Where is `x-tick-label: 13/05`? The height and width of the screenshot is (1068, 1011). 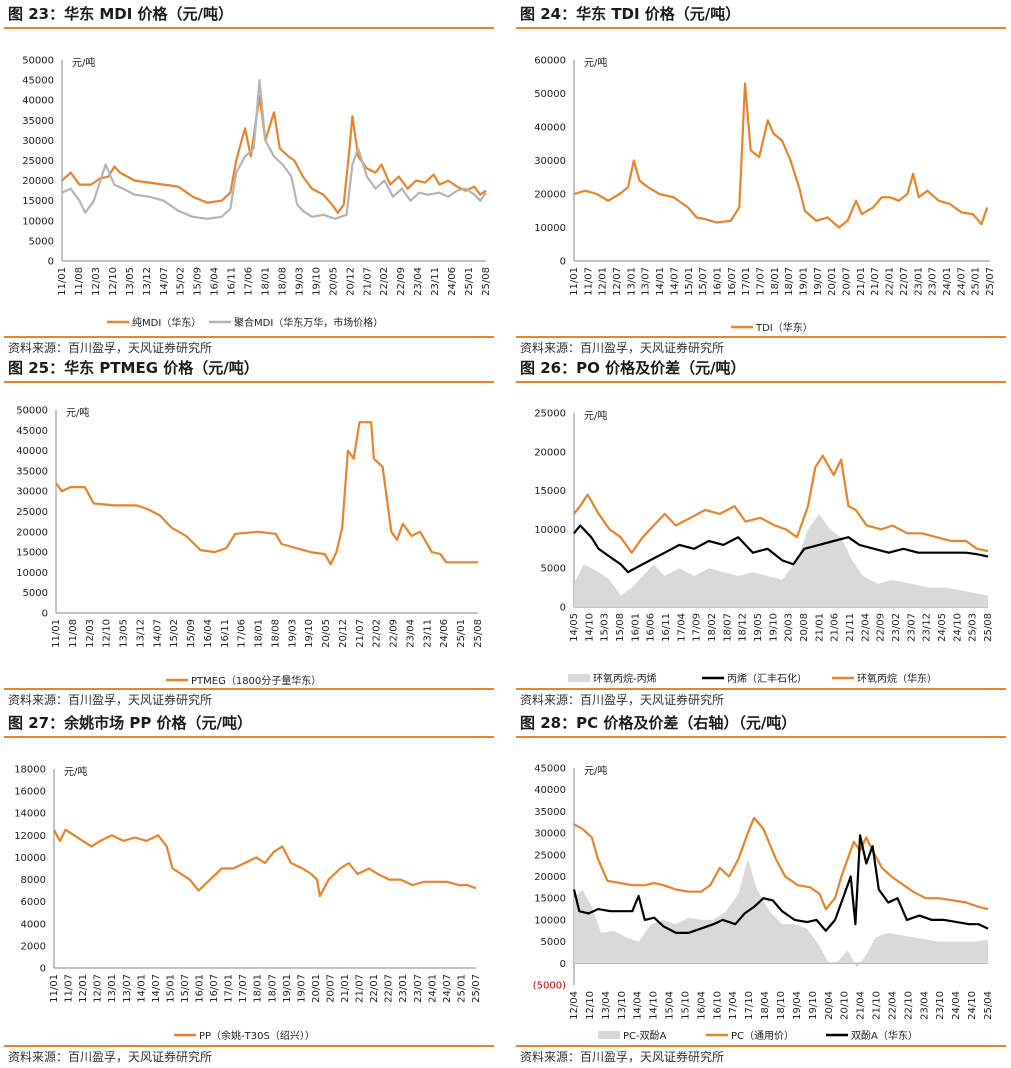
x-tick-label: 13/05 is located at coordinates (124, 633).